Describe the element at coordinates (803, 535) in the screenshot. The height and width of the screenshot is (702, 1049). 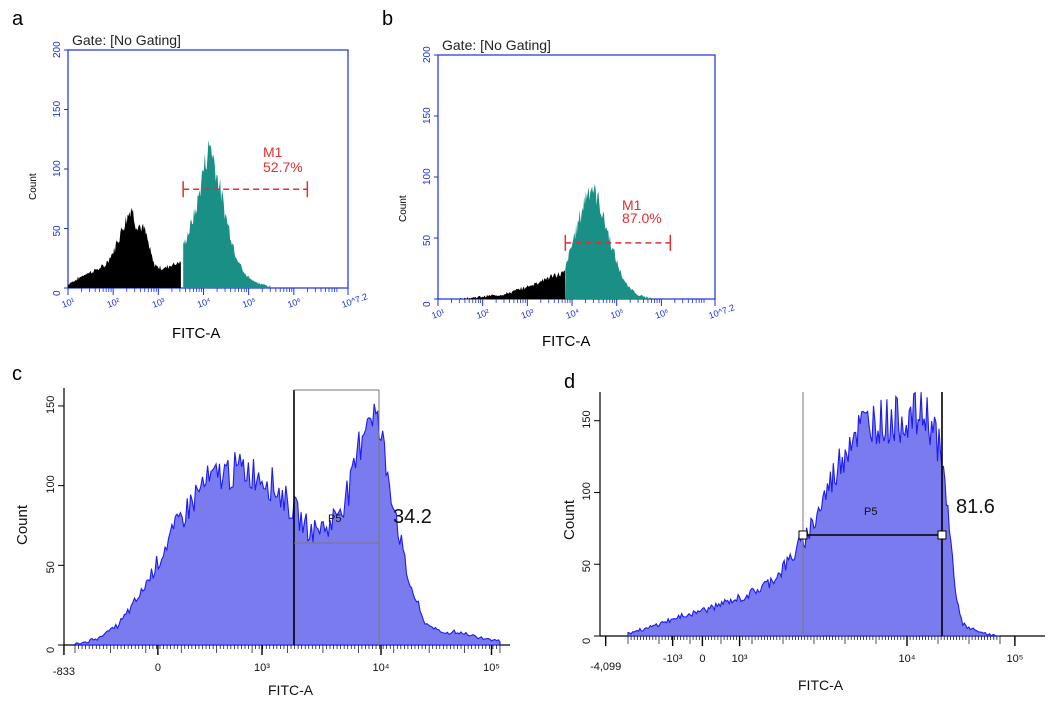
I see `gate-handle-left-d` at that location.